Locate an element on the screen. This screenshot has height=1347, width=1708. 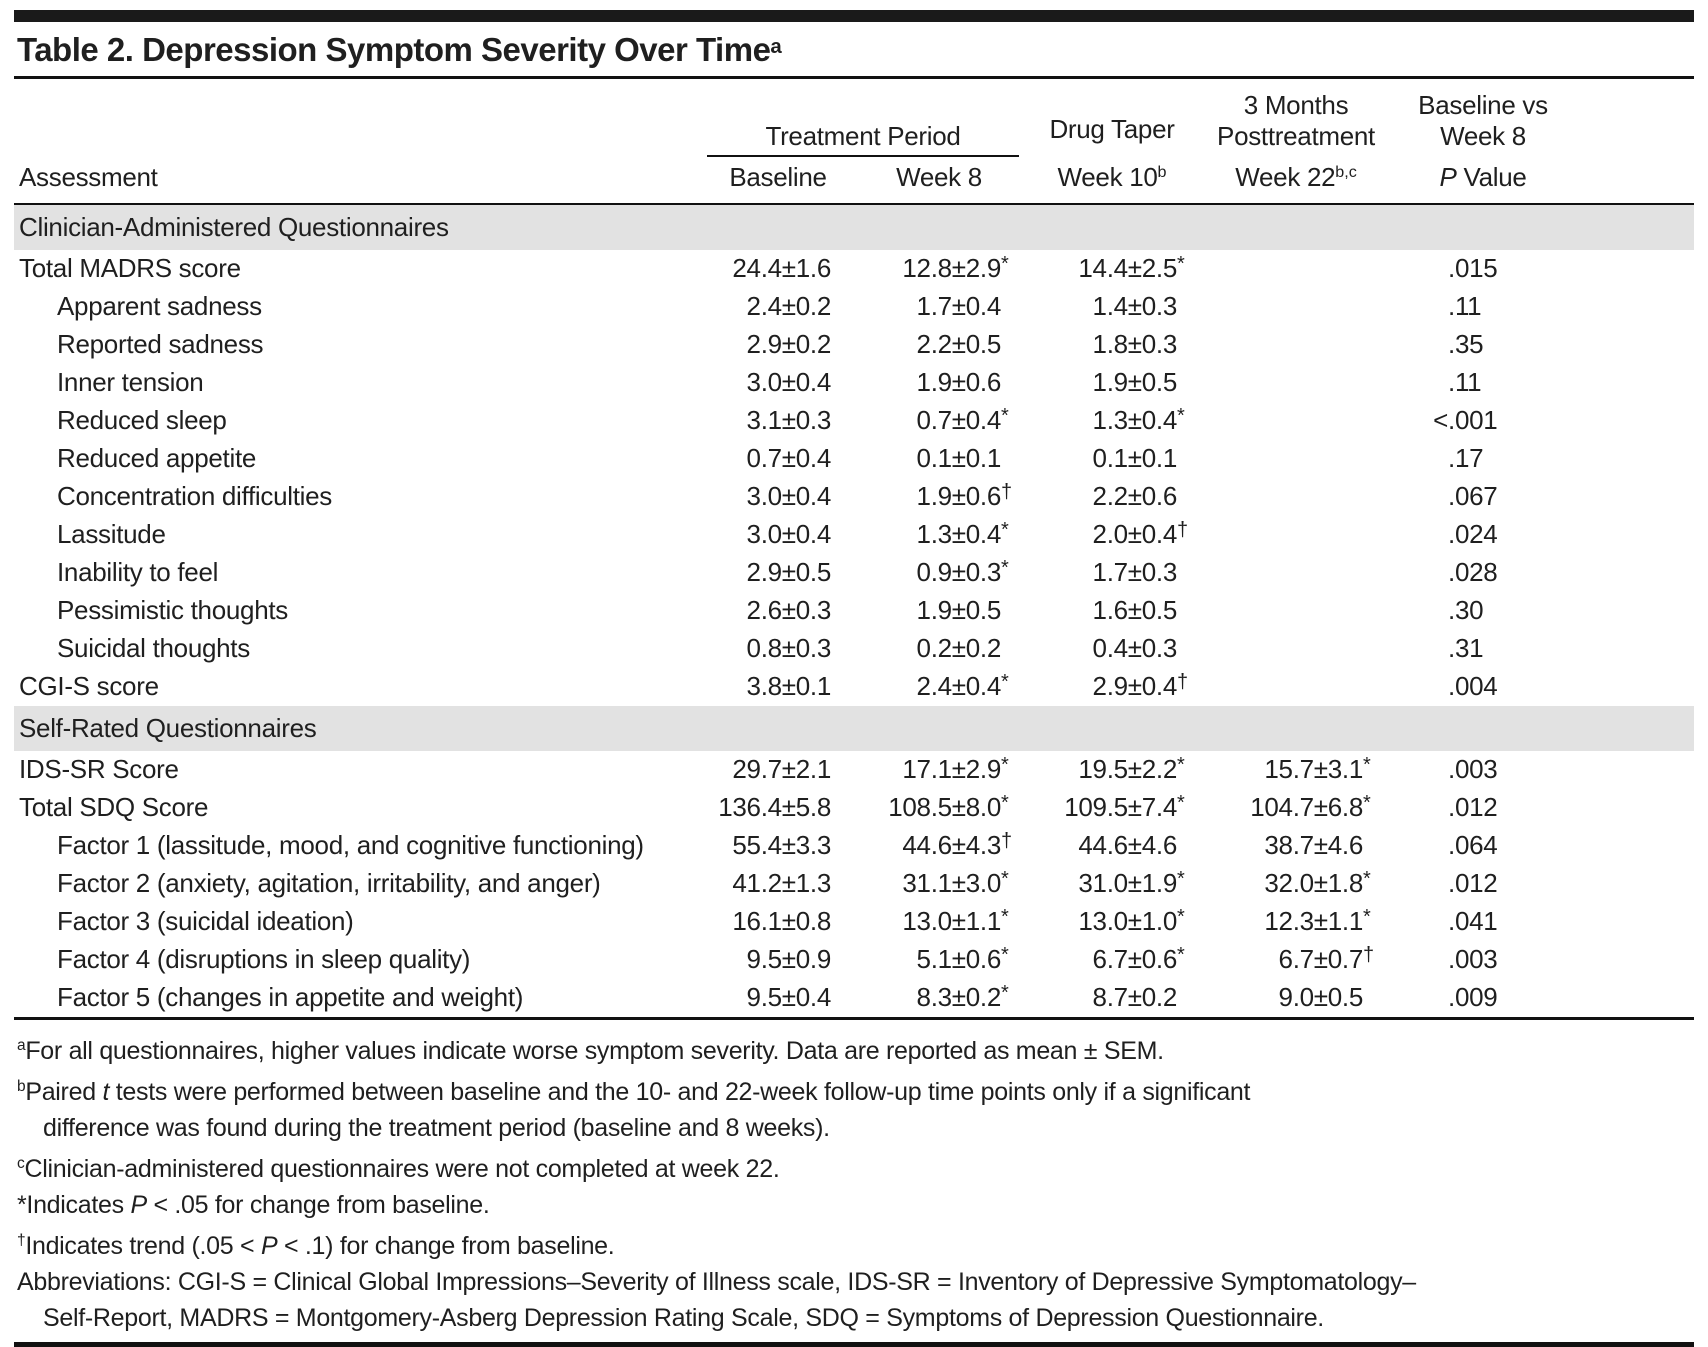
column-header-assessment: Assessment is located at coordinates (358, 180).